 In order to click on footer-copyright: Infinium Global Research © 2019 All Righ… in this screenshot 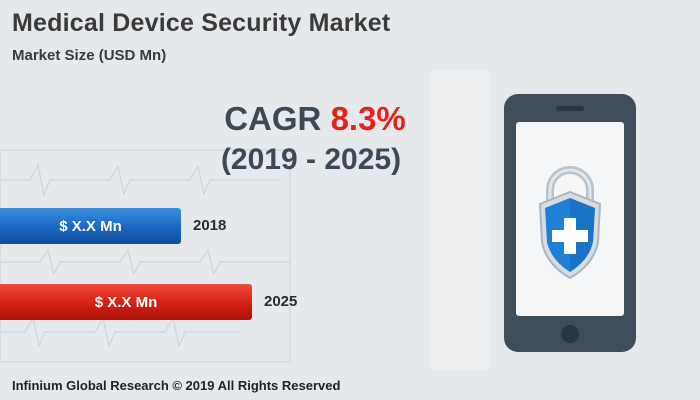, I will do `click(176, 385)`.